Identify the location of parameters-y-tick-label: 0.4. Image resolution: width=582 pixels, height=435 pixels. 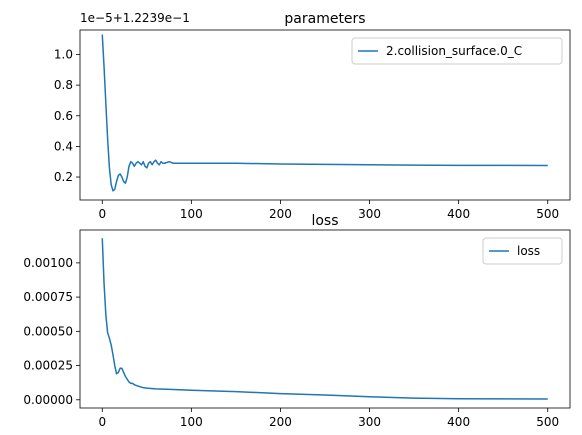
(63, 146).